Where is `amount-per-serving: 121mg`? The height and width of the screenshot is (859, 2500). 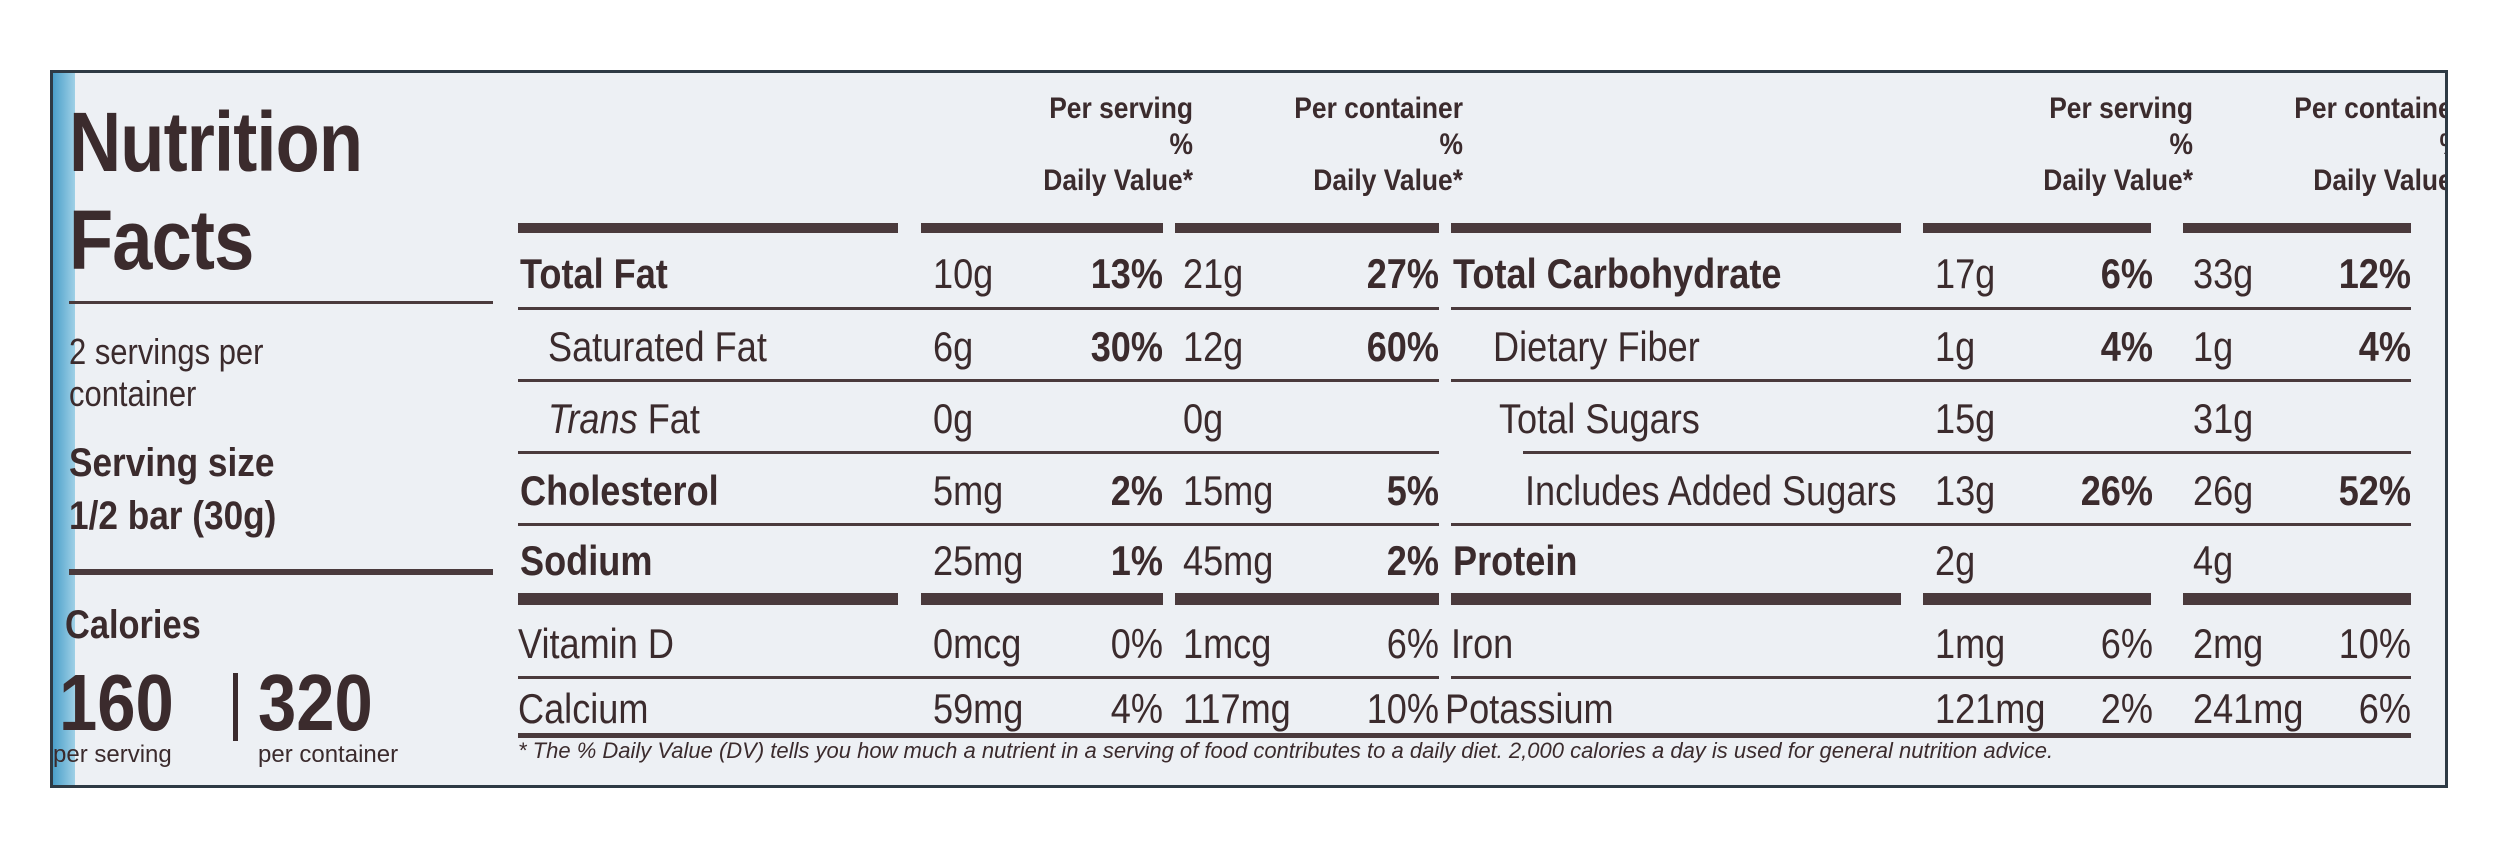 amount-per-serving: 121mg is located at coordinates (1990, 708).